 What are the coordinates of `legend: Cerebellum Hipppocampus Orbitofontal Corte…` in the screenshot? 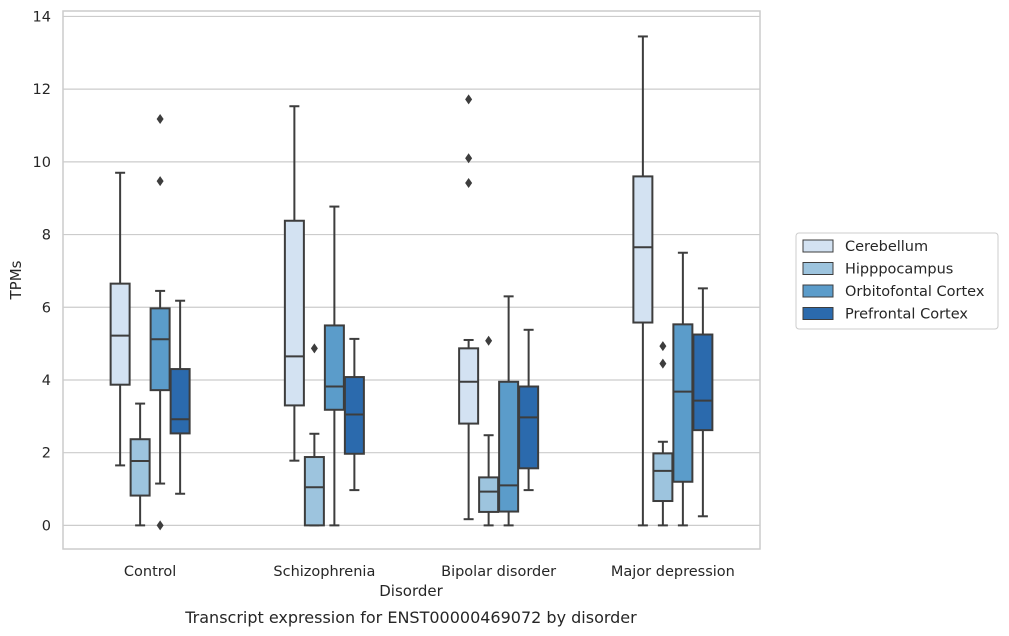 It's located at (897, 281).